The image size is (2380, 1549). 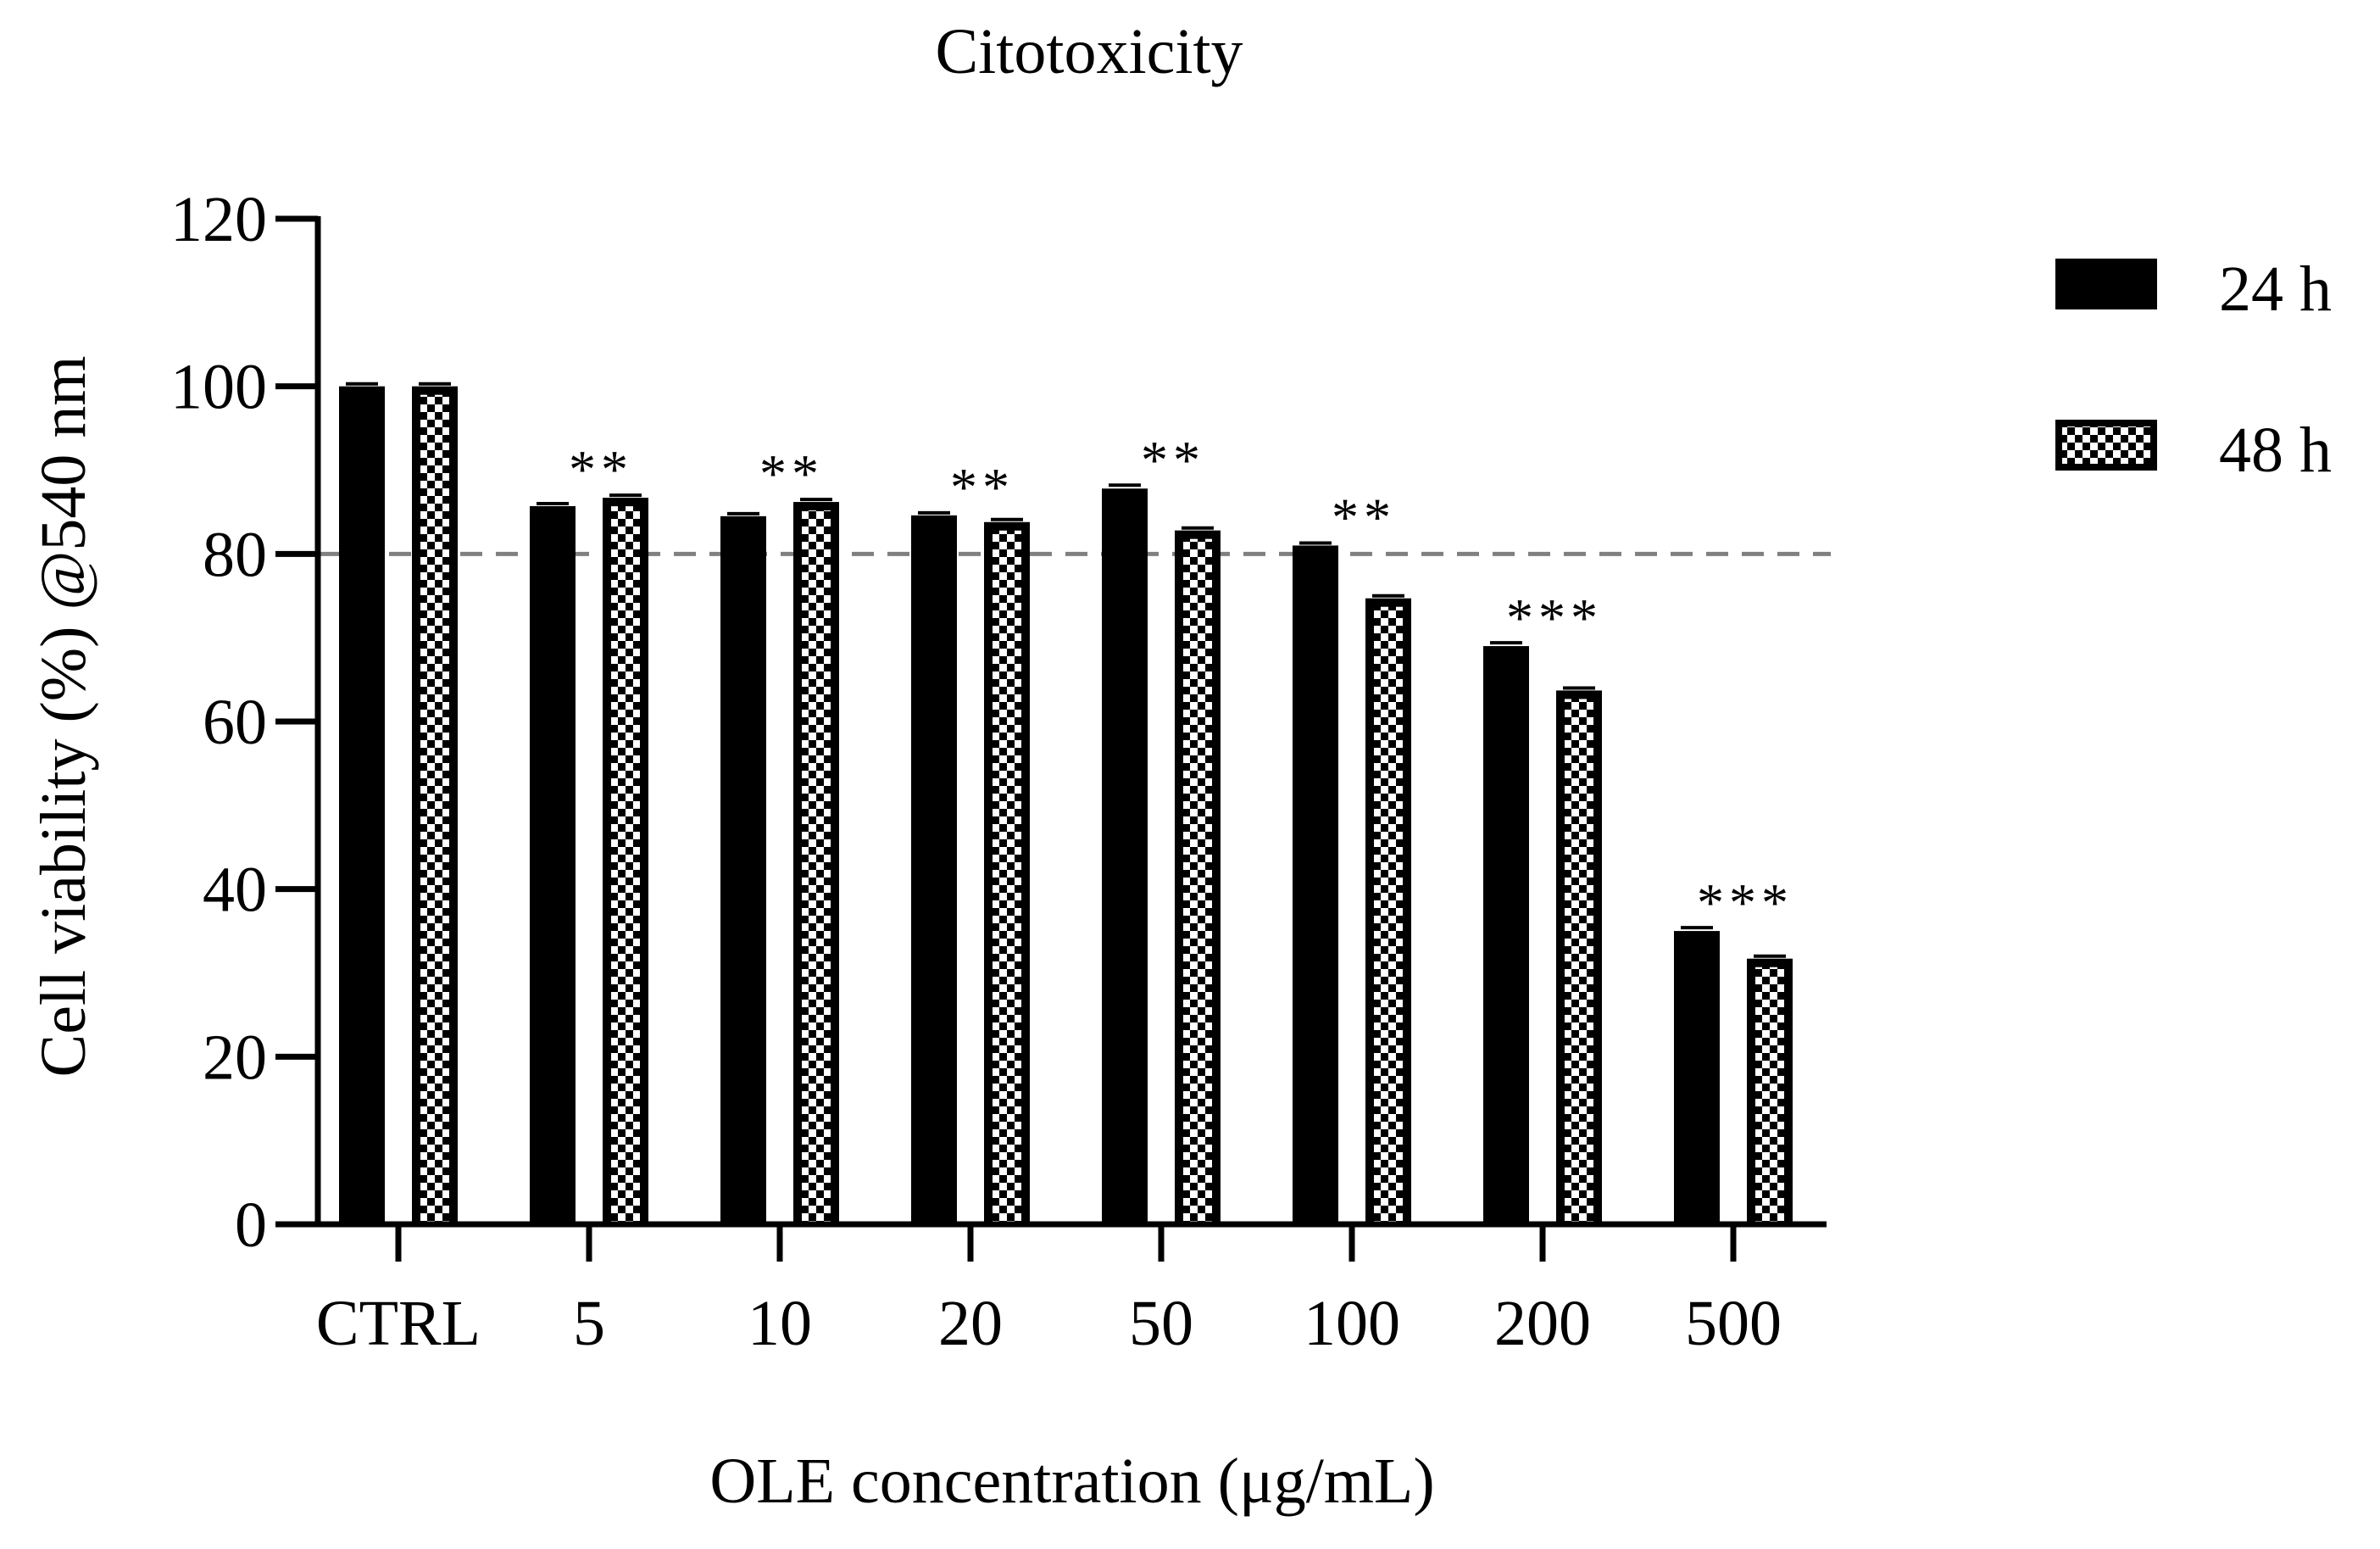 I want to click on x-tick-label: CTRL, so click(x=399, y=1323).